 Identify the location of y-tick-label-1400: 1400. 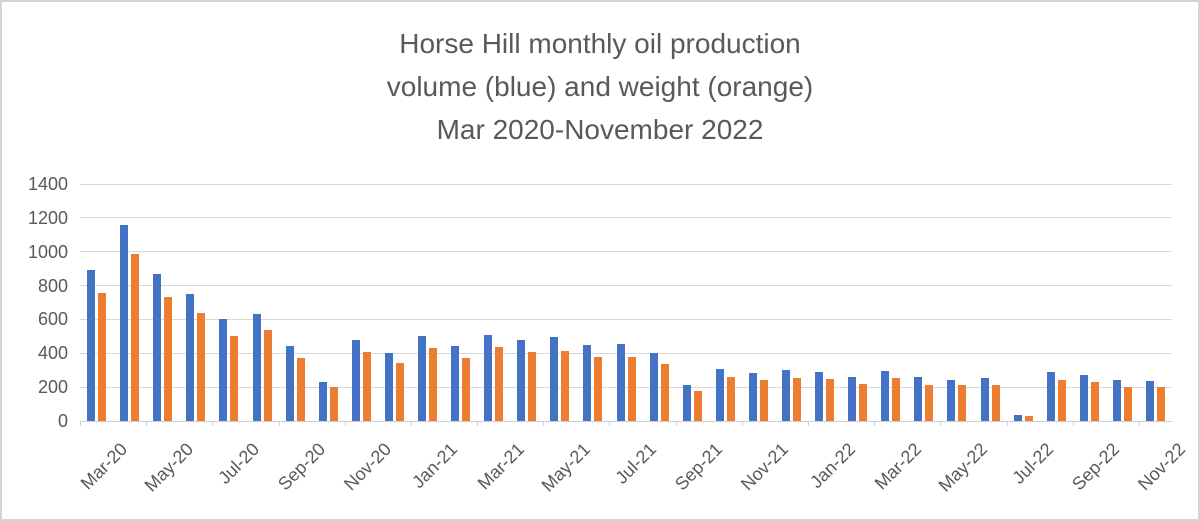
(47, 184).